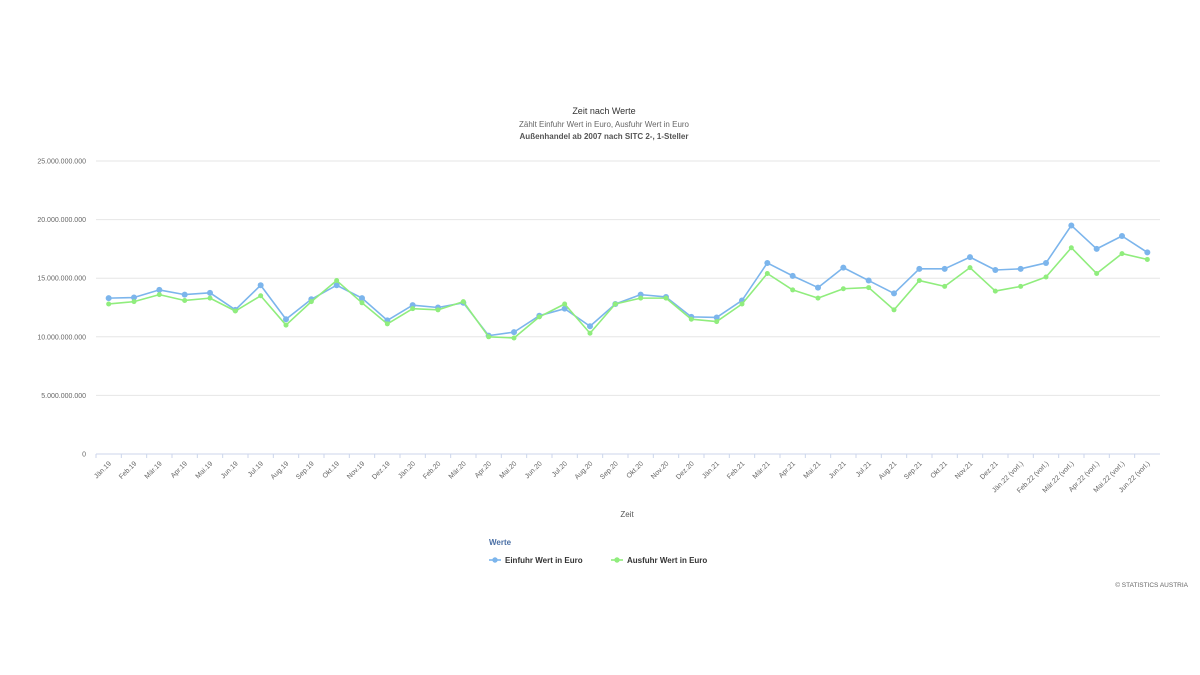  What do you see at coordinates (940, 470) in the screenshot?
I see `x-tick-label: Okt.21` at bounding box center [940, 470].